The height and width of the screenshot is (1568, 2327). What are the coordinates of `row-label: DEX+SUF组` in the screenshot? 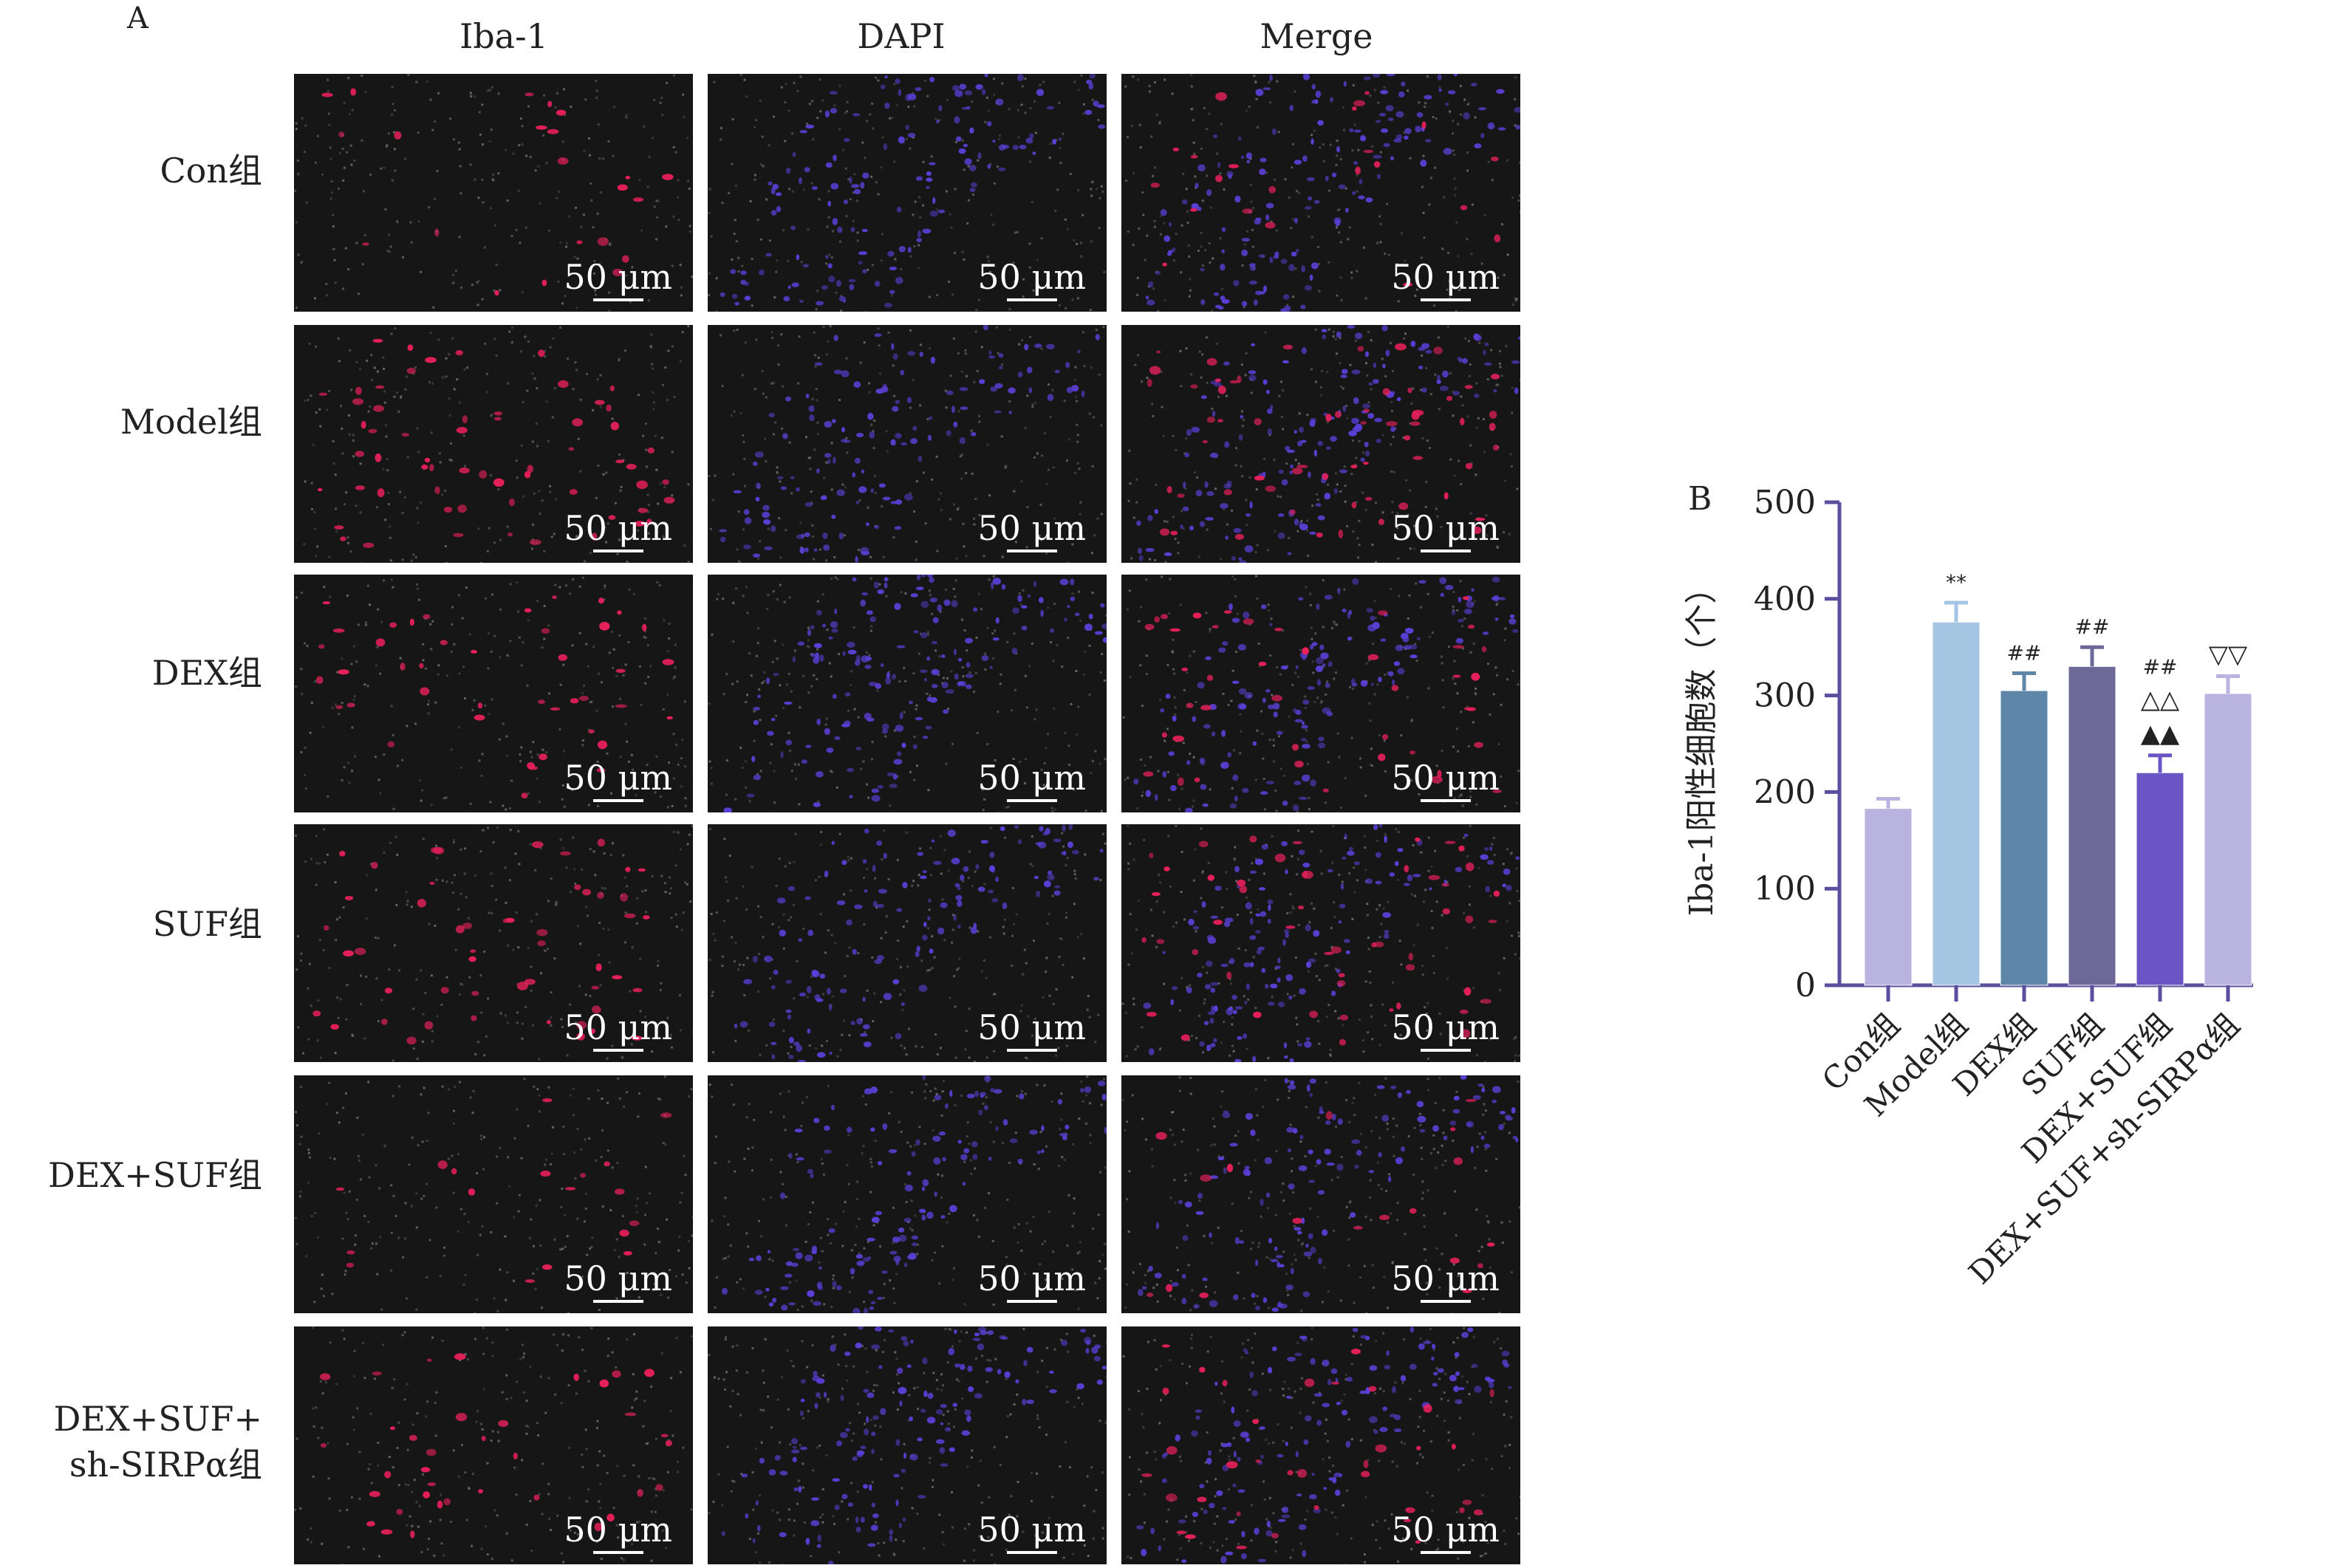 It's located at (155, 1175).